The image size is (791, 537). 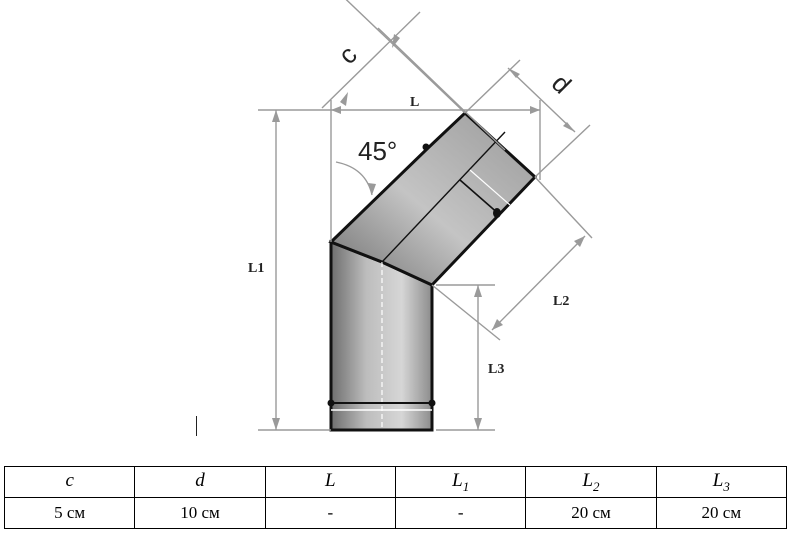 I want to click on table-header-row: c d L L1 L2 L3, so click(x=395, y=482).